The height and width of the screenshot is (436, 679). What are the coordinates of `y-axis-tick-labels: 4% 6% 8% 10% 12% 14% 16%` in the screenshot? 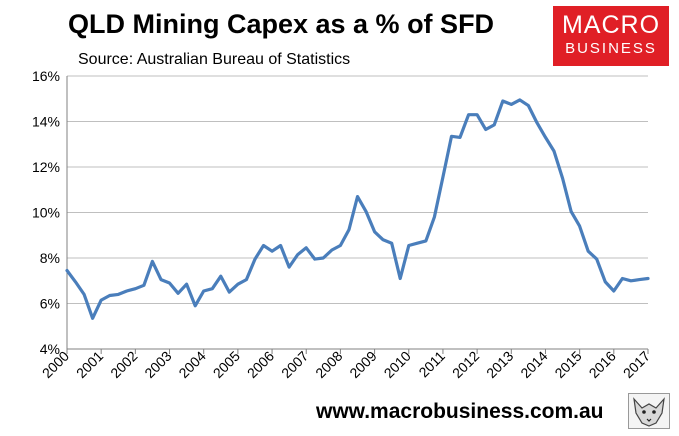 It's located at (46, 212).